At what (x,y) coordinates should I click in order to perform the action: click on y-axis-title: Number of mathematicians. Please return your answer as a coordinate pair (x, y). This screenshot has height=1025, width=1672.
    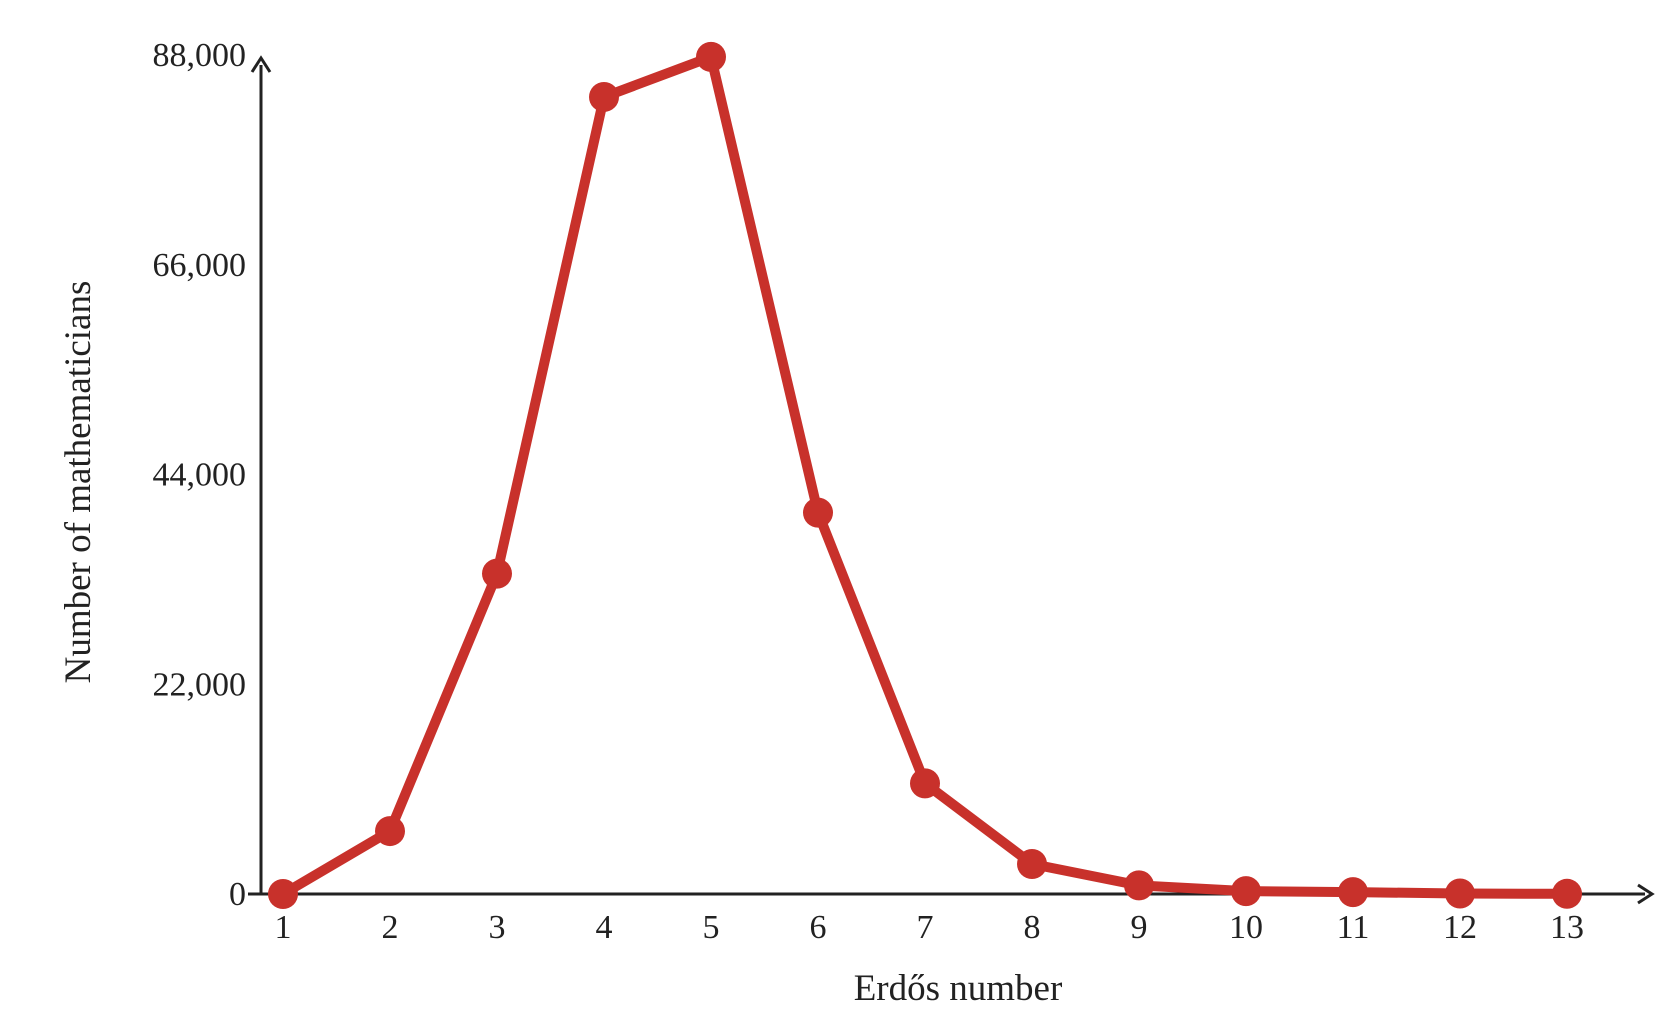
    Looking at the image, I should click on (78, 482).